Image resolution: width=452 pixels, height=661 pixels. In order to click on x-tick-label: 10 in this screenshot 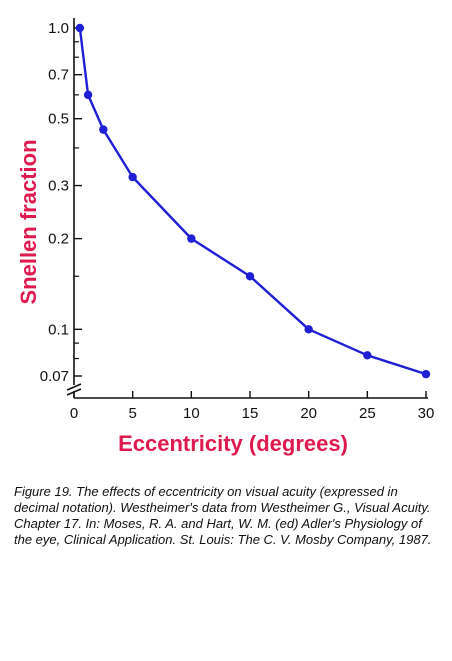, I will do `click(191, 413)`.